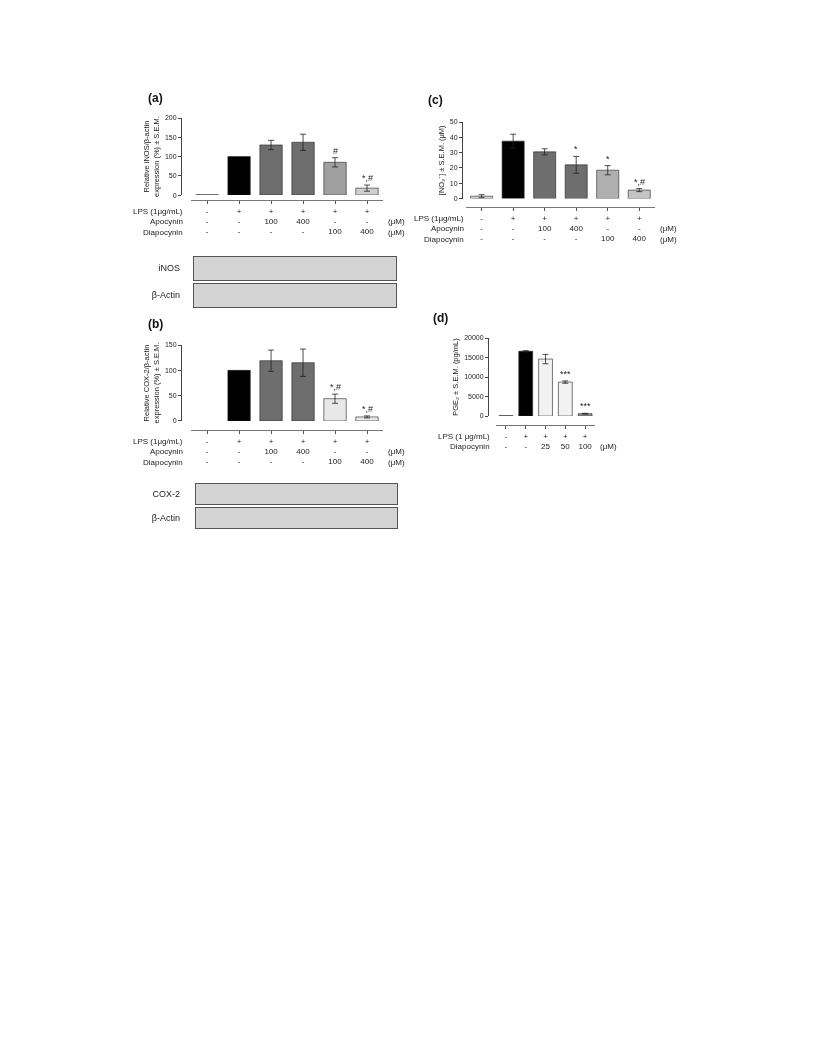 This screenshot has height=1056, width=816. What do you see at coordinates (336, 151) in the screenshot?
I see `data-label: #` at bounding box center [336, 151].